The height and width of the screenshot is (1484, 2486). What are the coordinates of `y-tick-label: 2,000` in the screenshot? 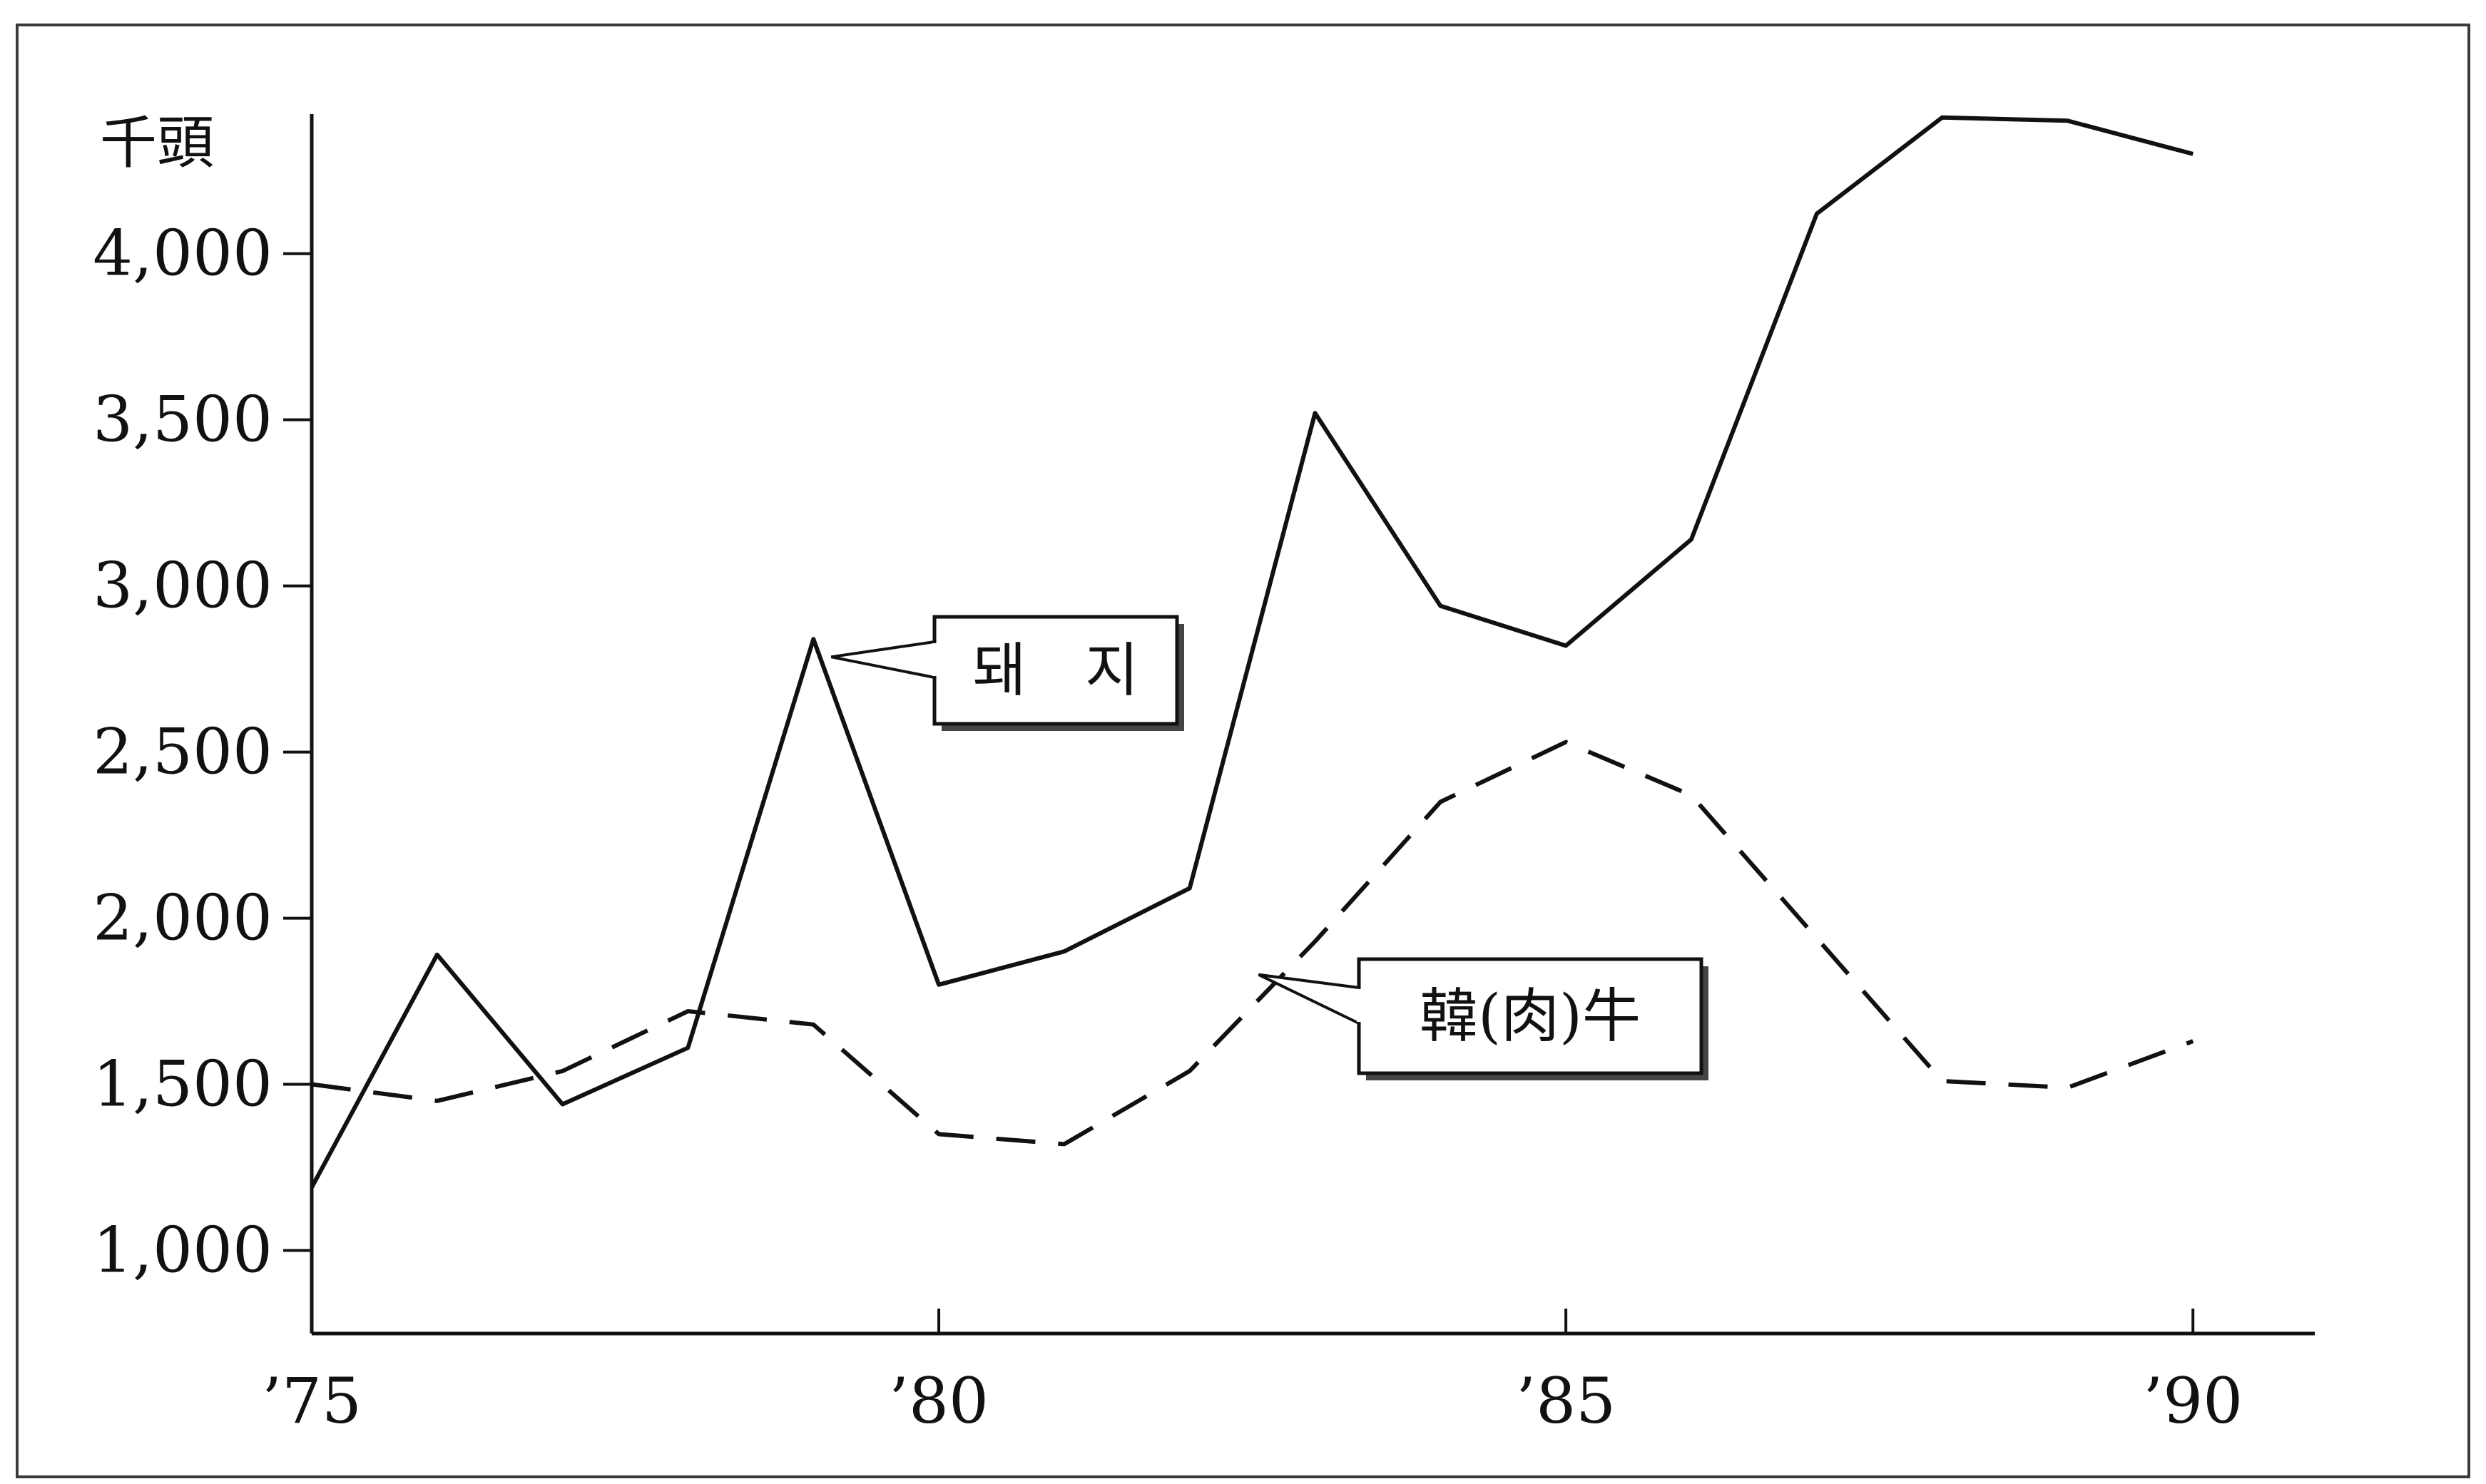 It's located at (182, 918).